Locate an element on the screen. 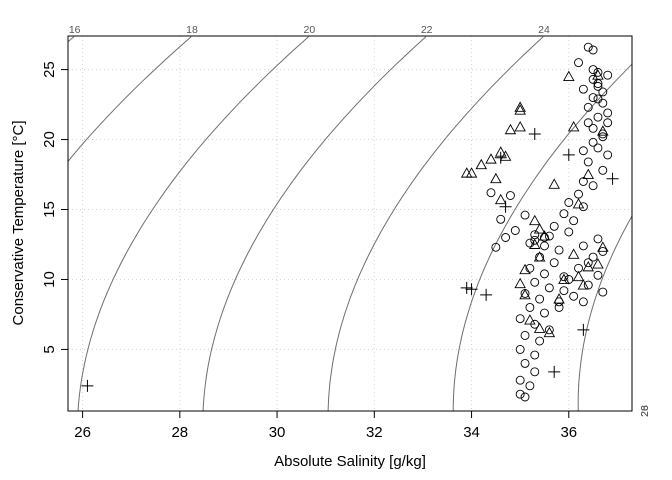  y-tick-label: 20 is located at coordinates (49, 139).